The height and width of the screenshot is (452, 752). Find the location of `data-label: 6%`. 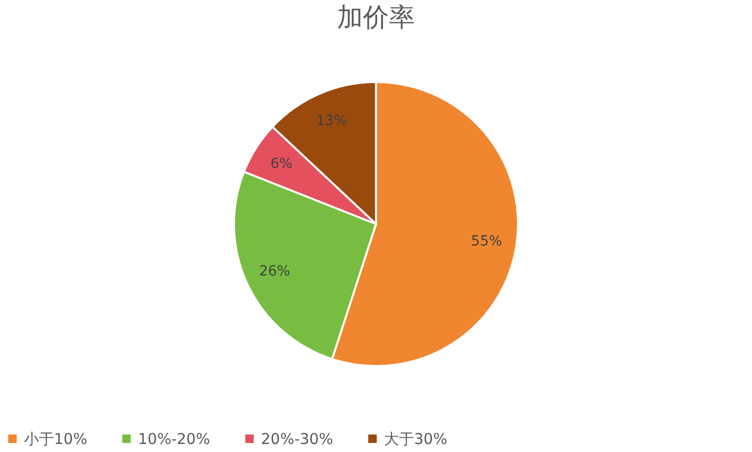

data-label: 6% is located at coordinates (281, 164).